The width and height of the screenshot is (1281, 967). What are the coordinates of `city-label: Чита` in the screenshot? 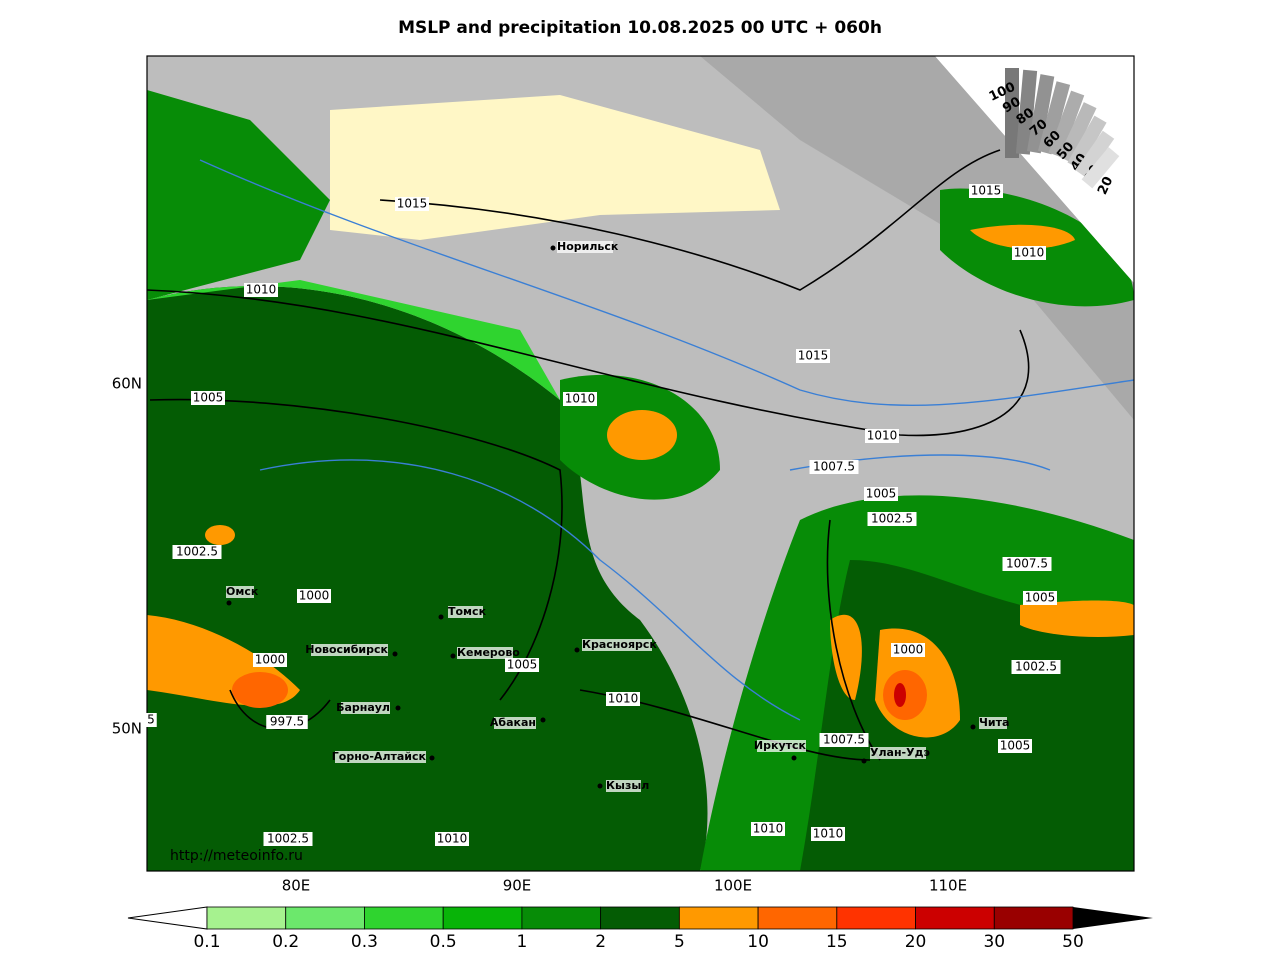 It's located at (994, 722).